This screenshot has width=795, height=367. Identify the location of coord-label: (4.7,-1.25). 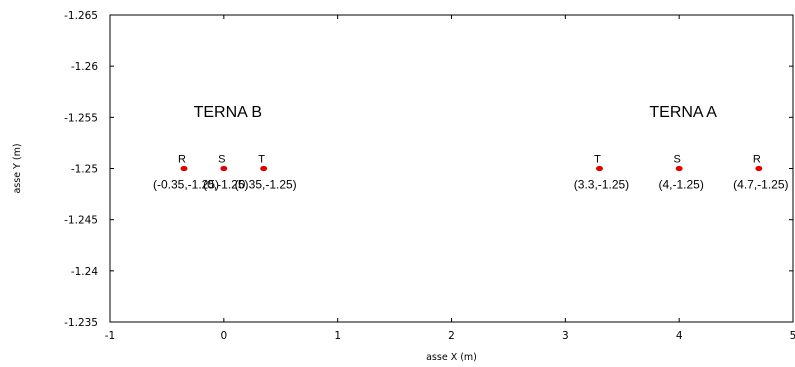
(760, 185).